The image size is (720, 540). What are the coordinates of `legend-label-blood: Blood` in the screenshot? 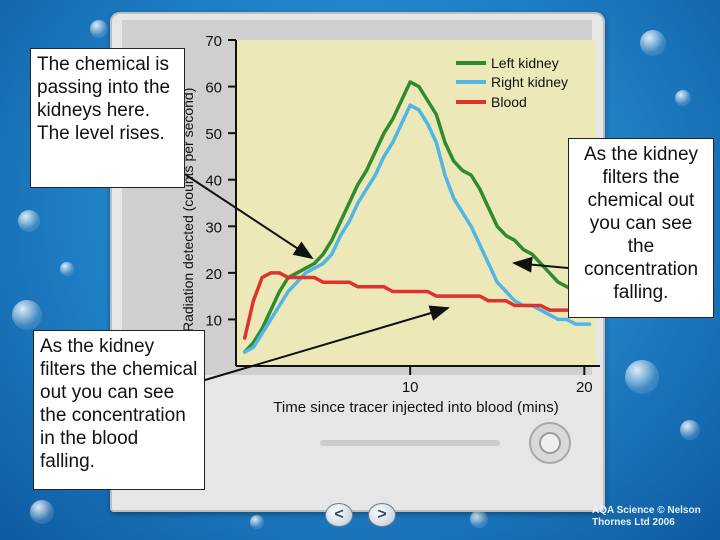 It's located at (509, 102).